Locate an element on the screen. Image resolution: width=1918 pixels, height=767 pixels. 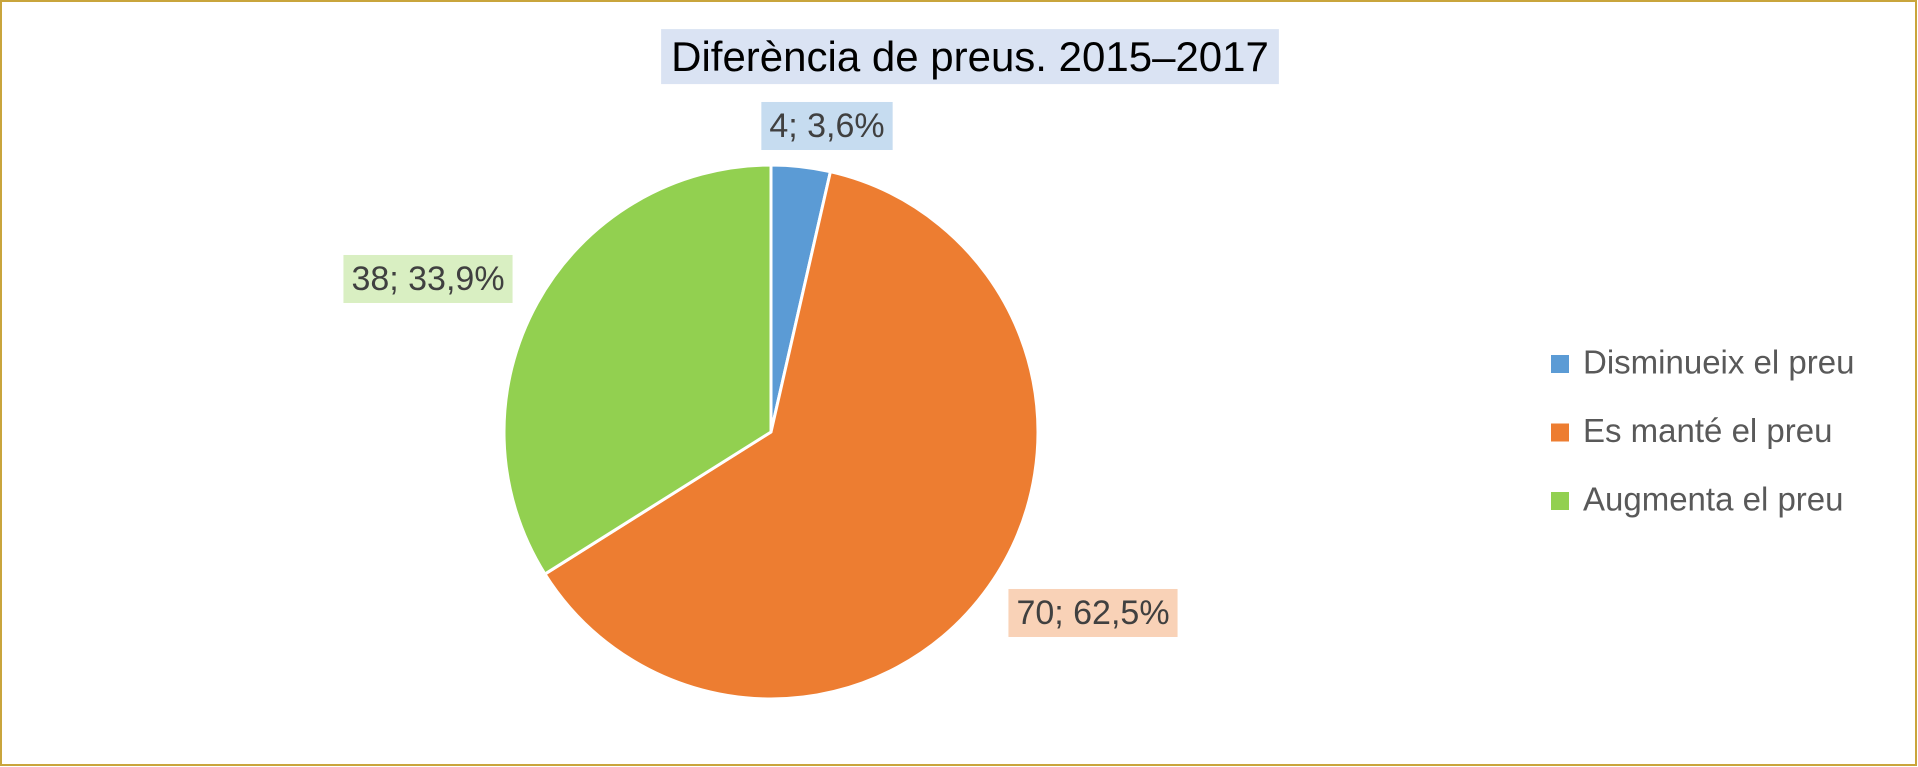
chart-title: Diferència de preus. 2015–2017 is located at coordinates (970, 56).